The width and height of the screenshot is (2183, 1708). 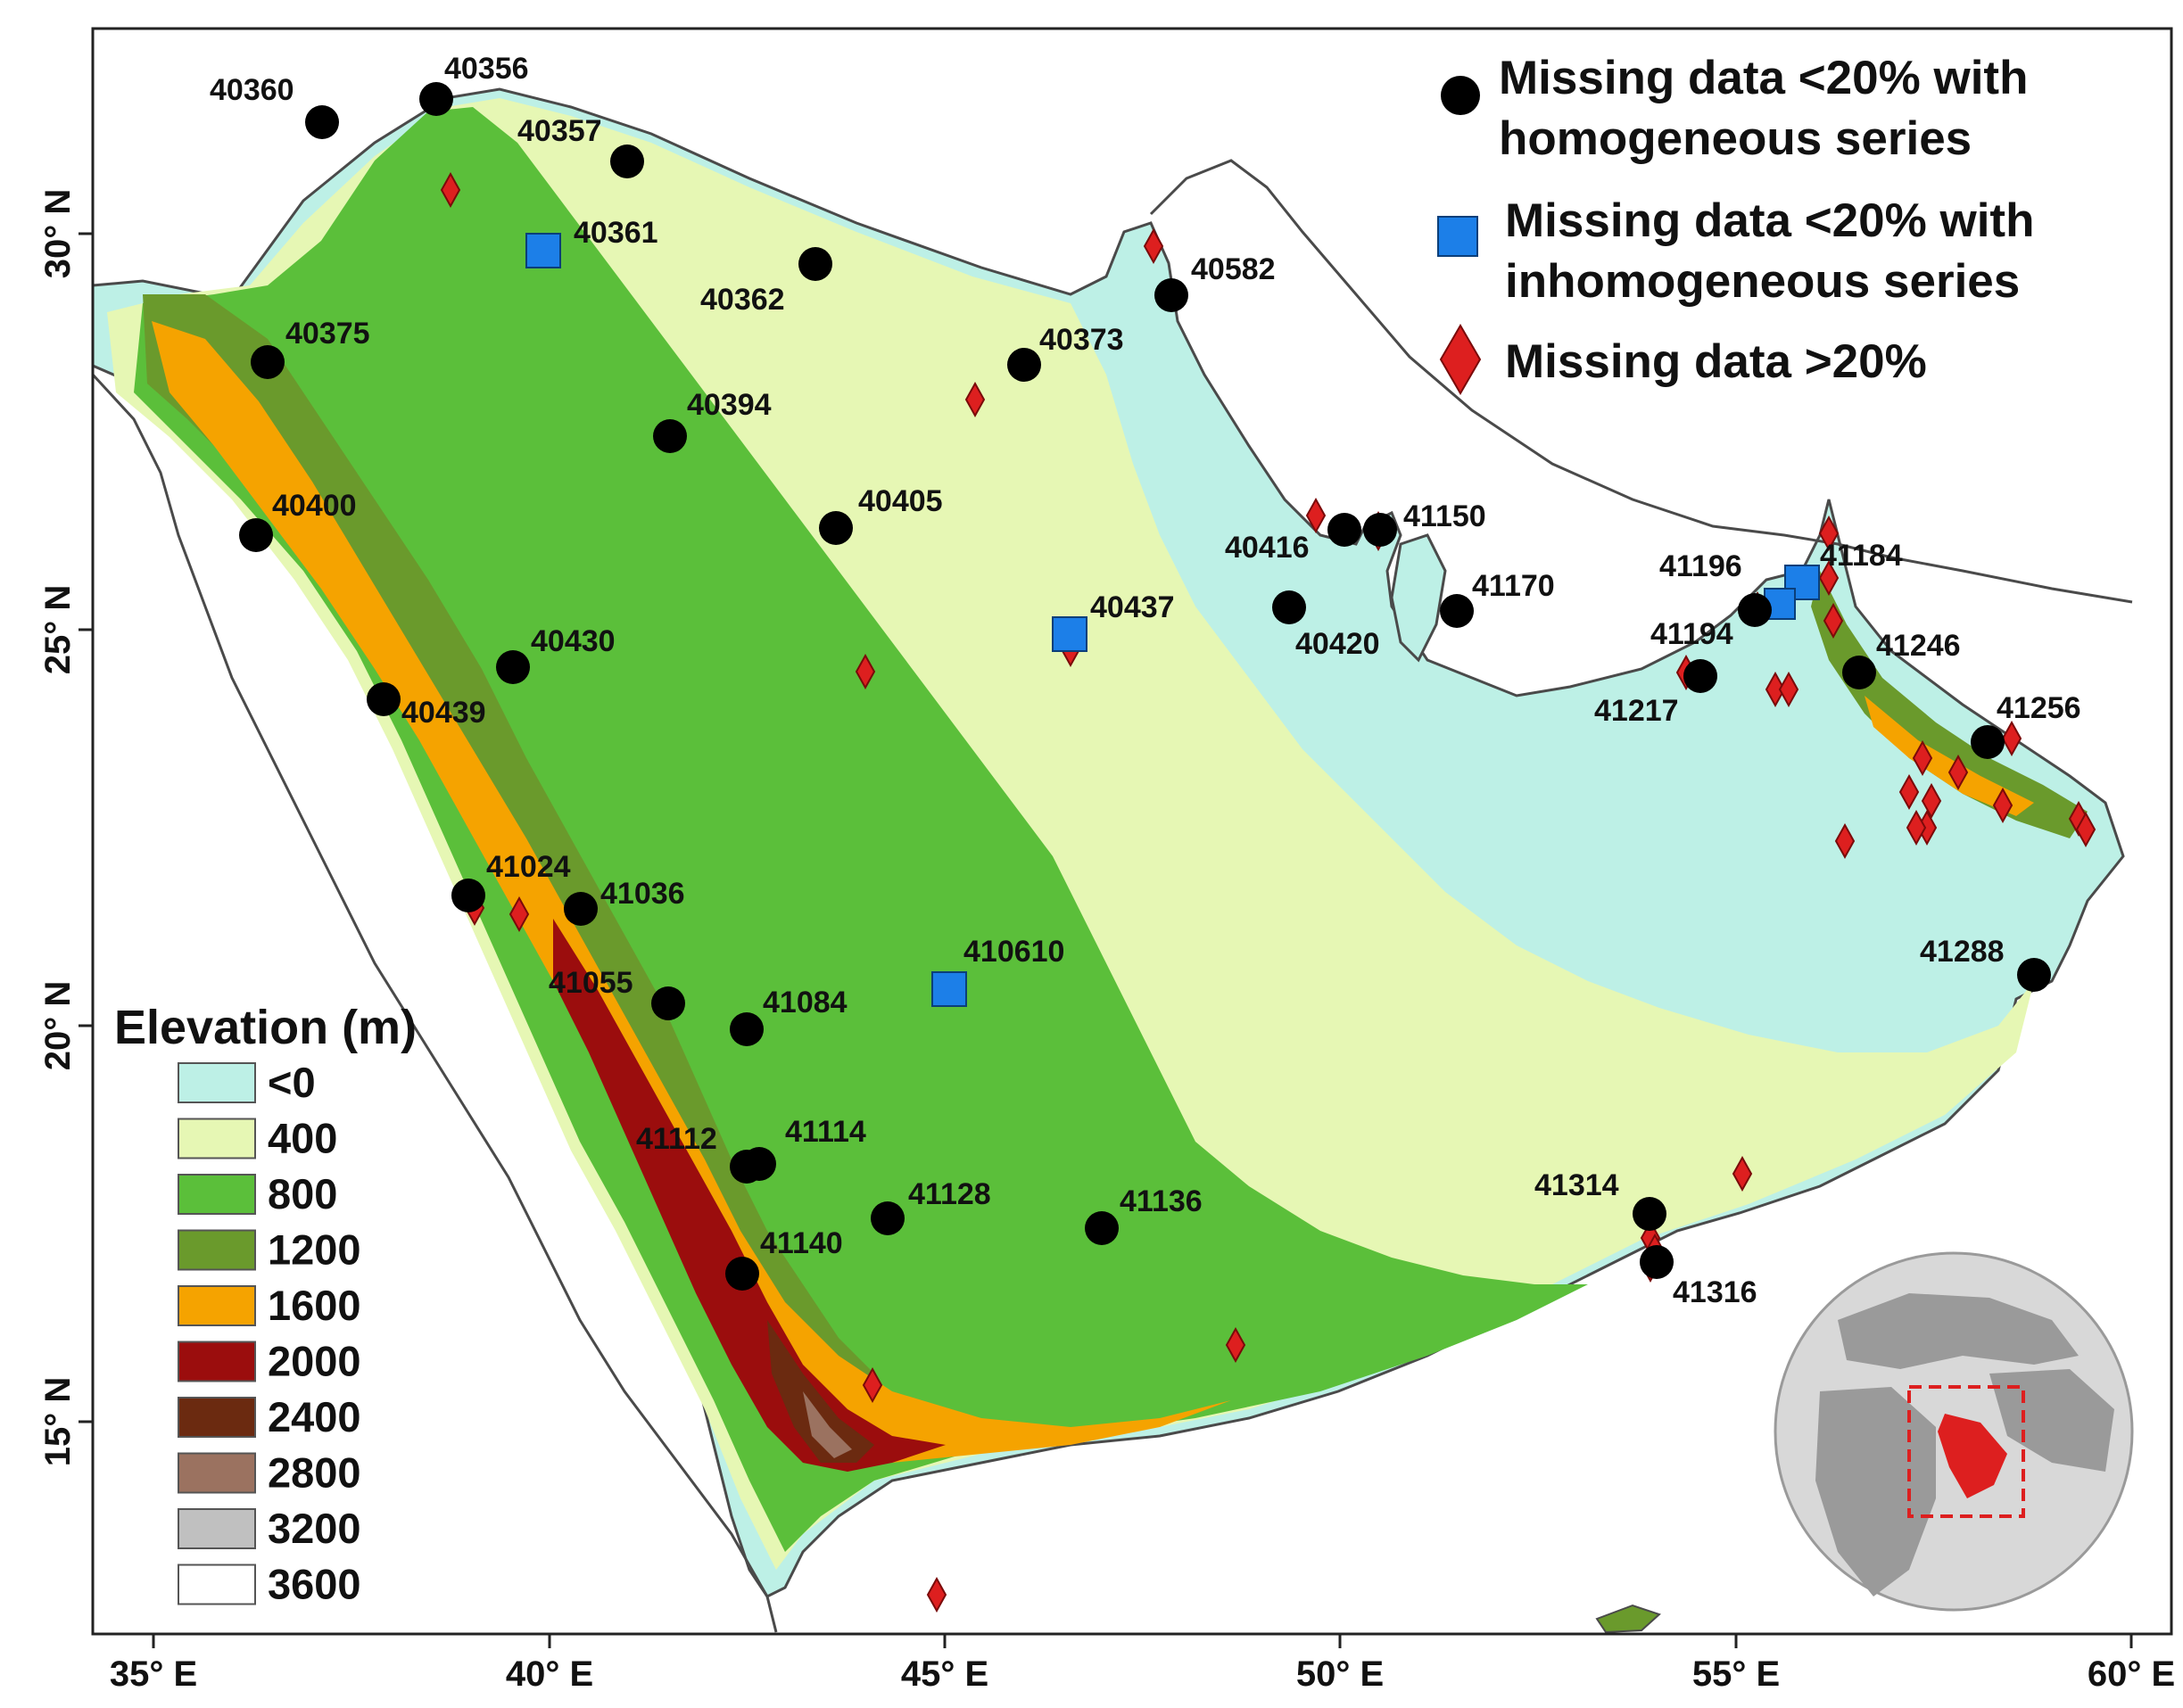 I want to click on station-label: 40362, so click(x=742, y=300).